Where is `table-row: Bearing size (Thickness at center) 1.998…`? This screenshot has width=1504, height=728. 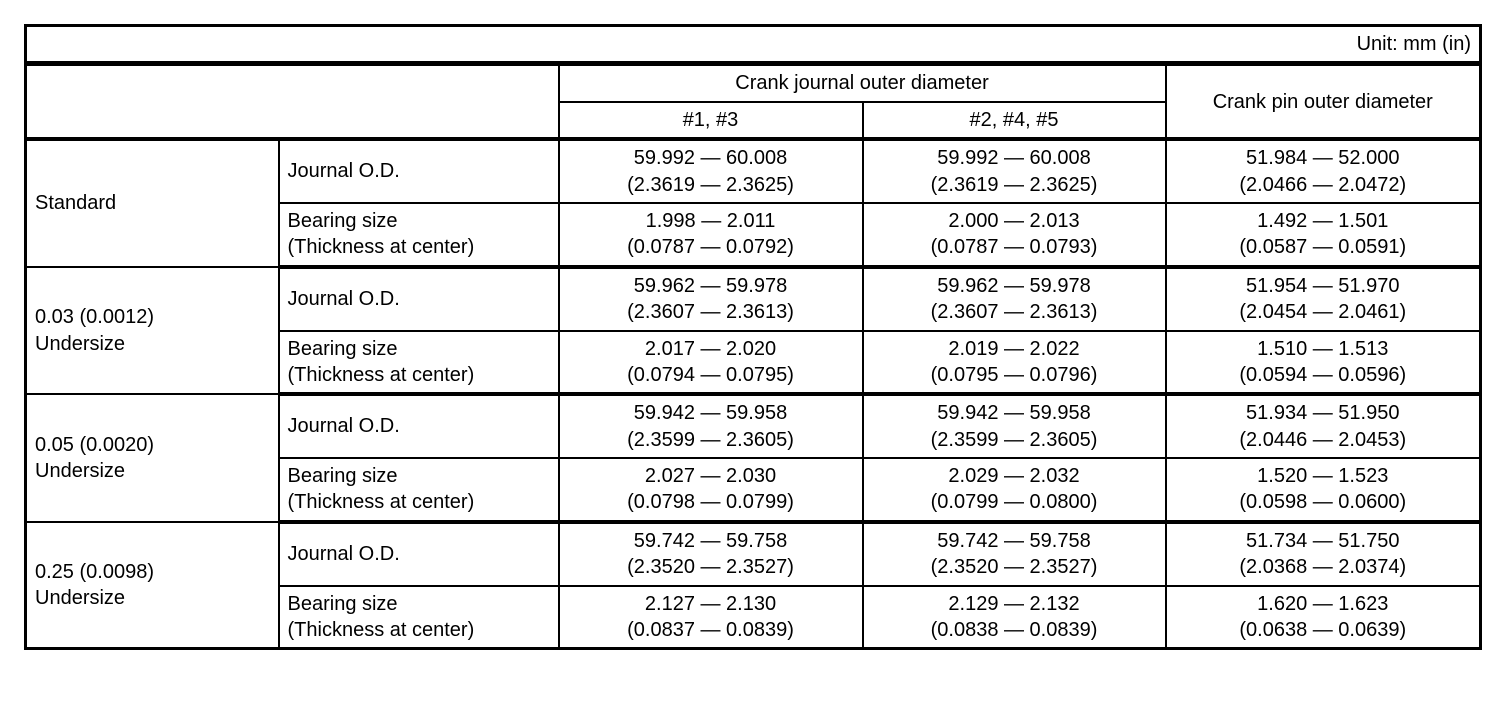
table-row: Bearing size (Thickness at center) 1.998… is located at coordinates (754, 235).